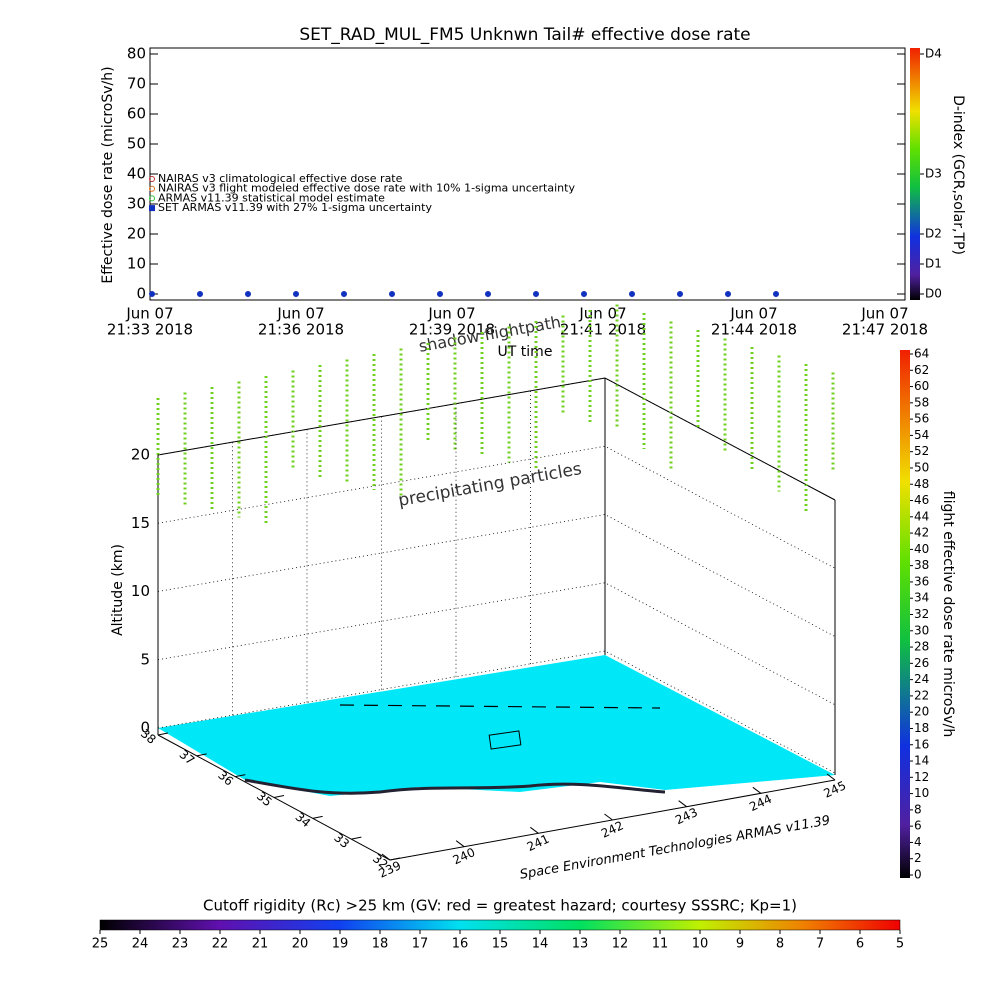  Describe the element at coordinates (452, 330) in the screenshot. I see `x-tick-label: 21:39 2018` at that location.